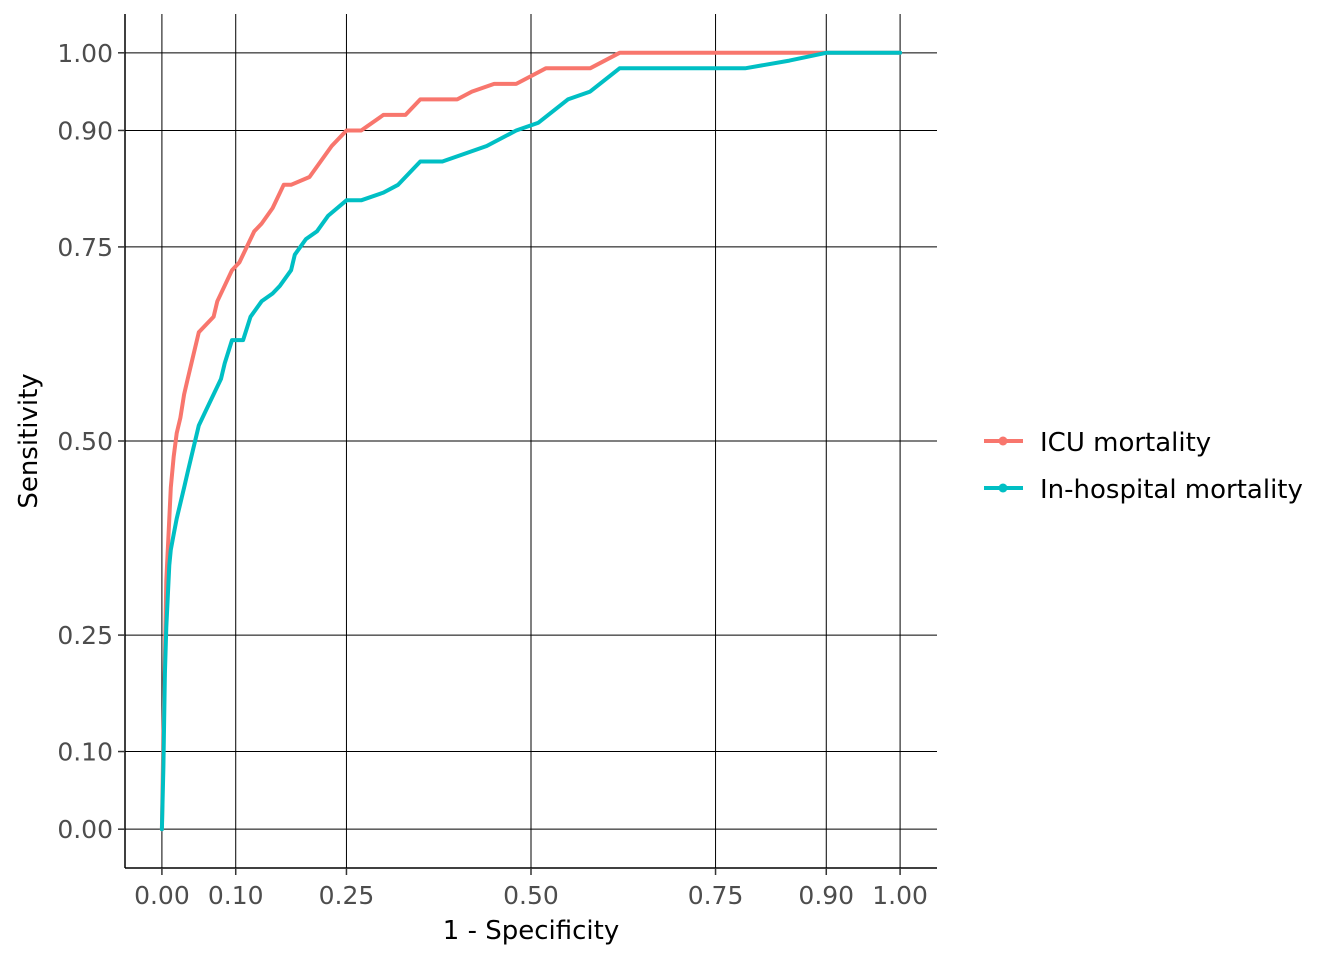  Describe the element at coordinates (85, 635) in the screenshot. I see `y-tick-label: 0.25` at that location.